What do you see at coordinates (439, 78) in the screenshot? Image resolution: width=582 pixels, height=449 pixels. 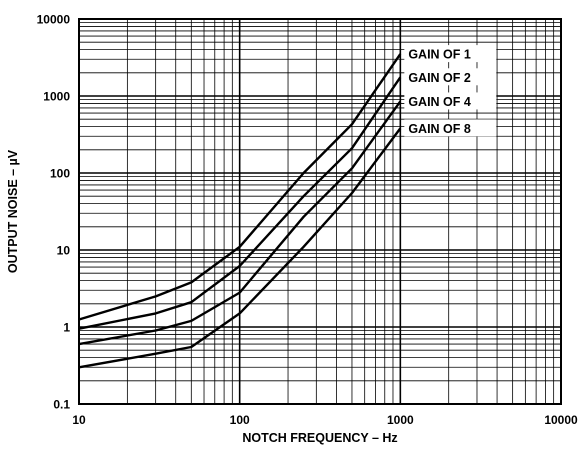 I see `legend-label-gain: GAIN OF 2` at bounding box center [439, 78].